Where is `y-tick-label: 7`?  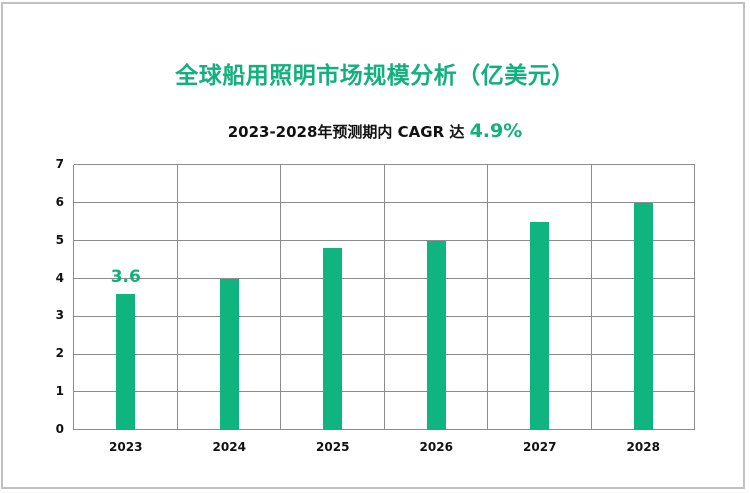 y-tick-label: 7 is located at coordinates (59, 164).